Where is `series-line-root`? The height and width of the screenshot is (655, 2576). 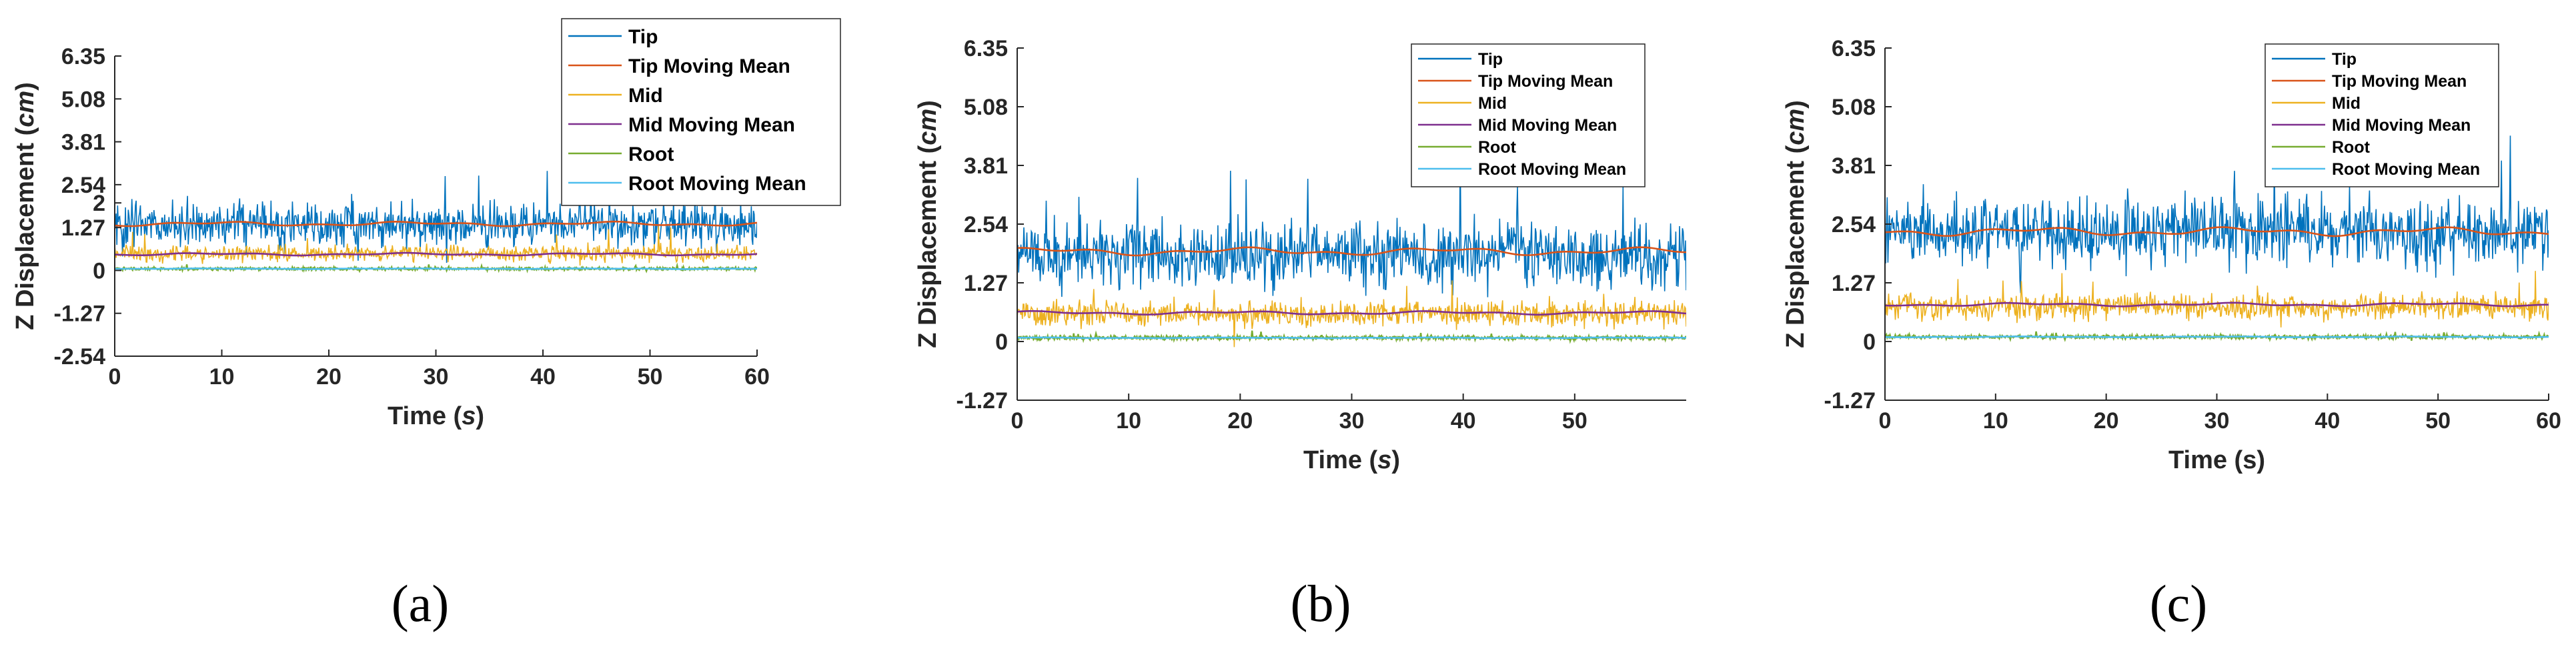
series-line-root is located at coordinates (1351, 337).